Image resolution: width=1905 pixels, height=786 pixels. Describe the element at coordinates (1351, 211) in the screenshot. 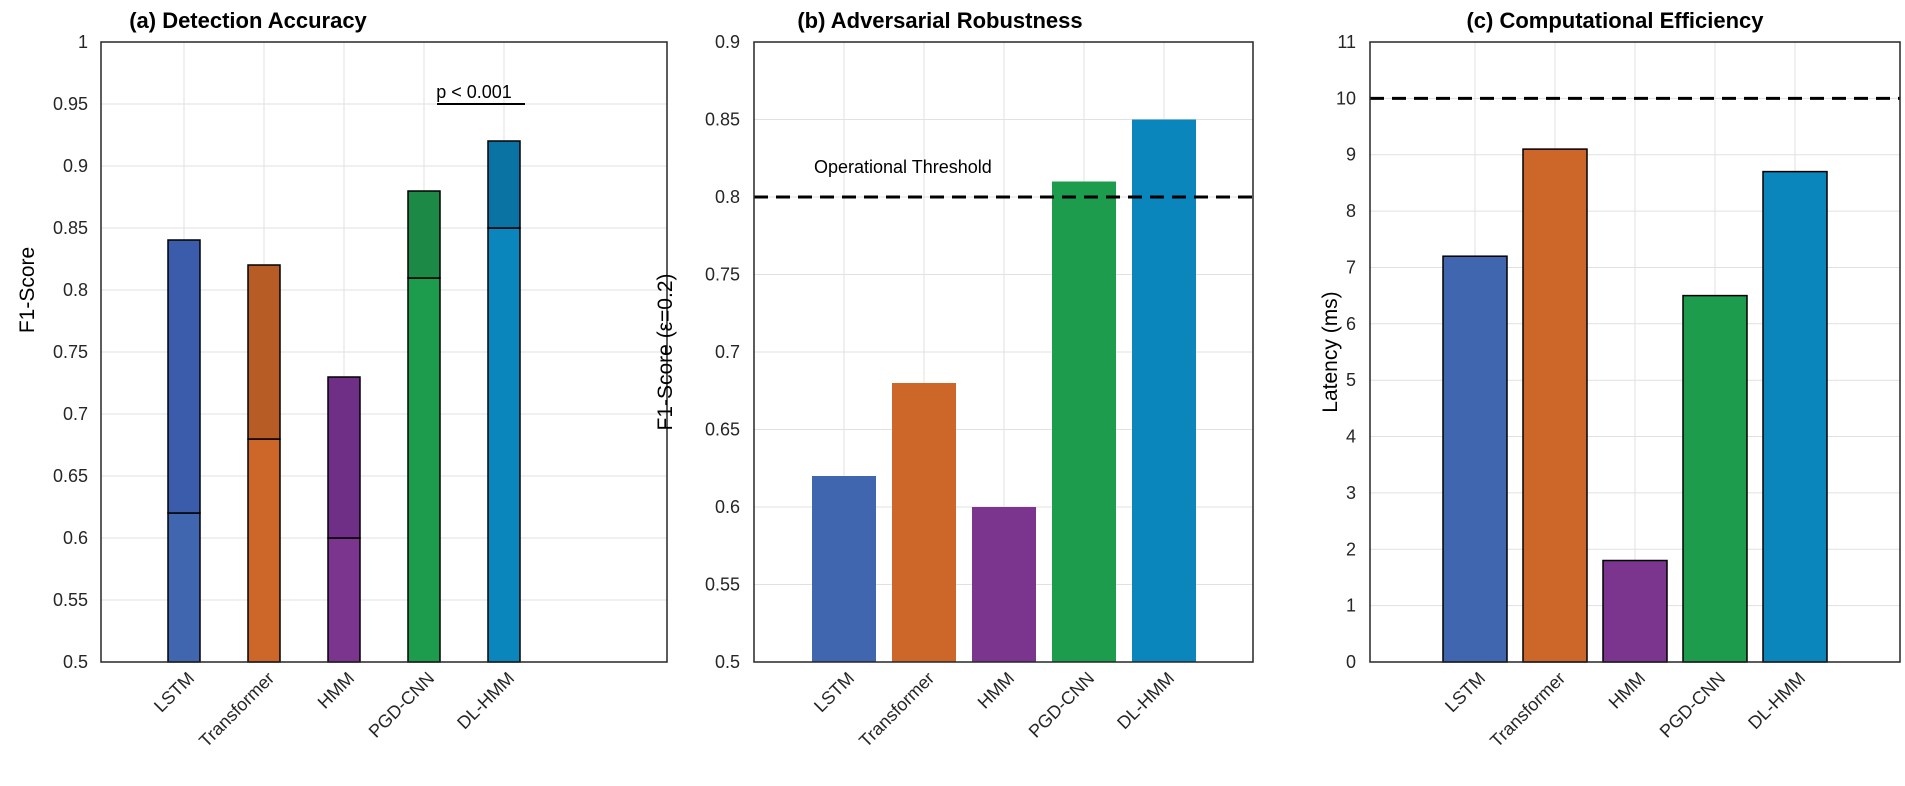

I see `y-tick-label: 8` at that location.